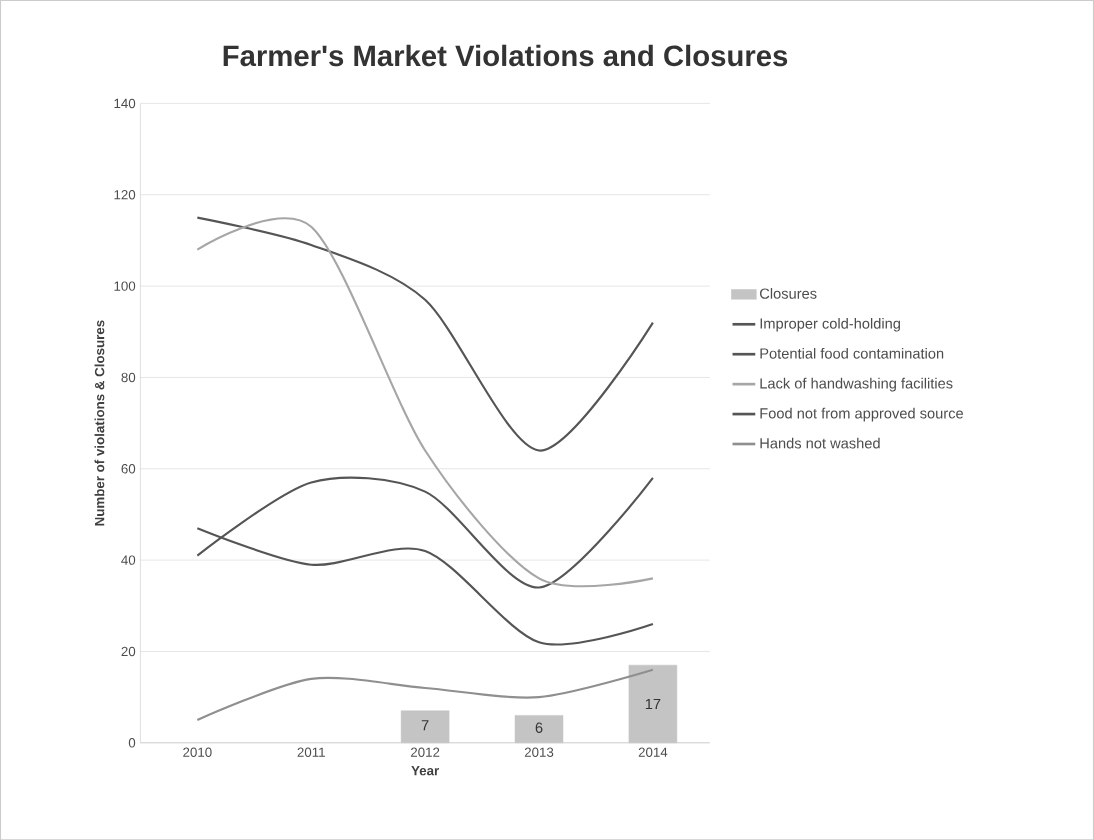 This screenshot has height=840, width=1094. What do you see at coordinates (197, 752) in the screenshot?
I see `x-tick-label: 2010` at bounding box center [197, 752].